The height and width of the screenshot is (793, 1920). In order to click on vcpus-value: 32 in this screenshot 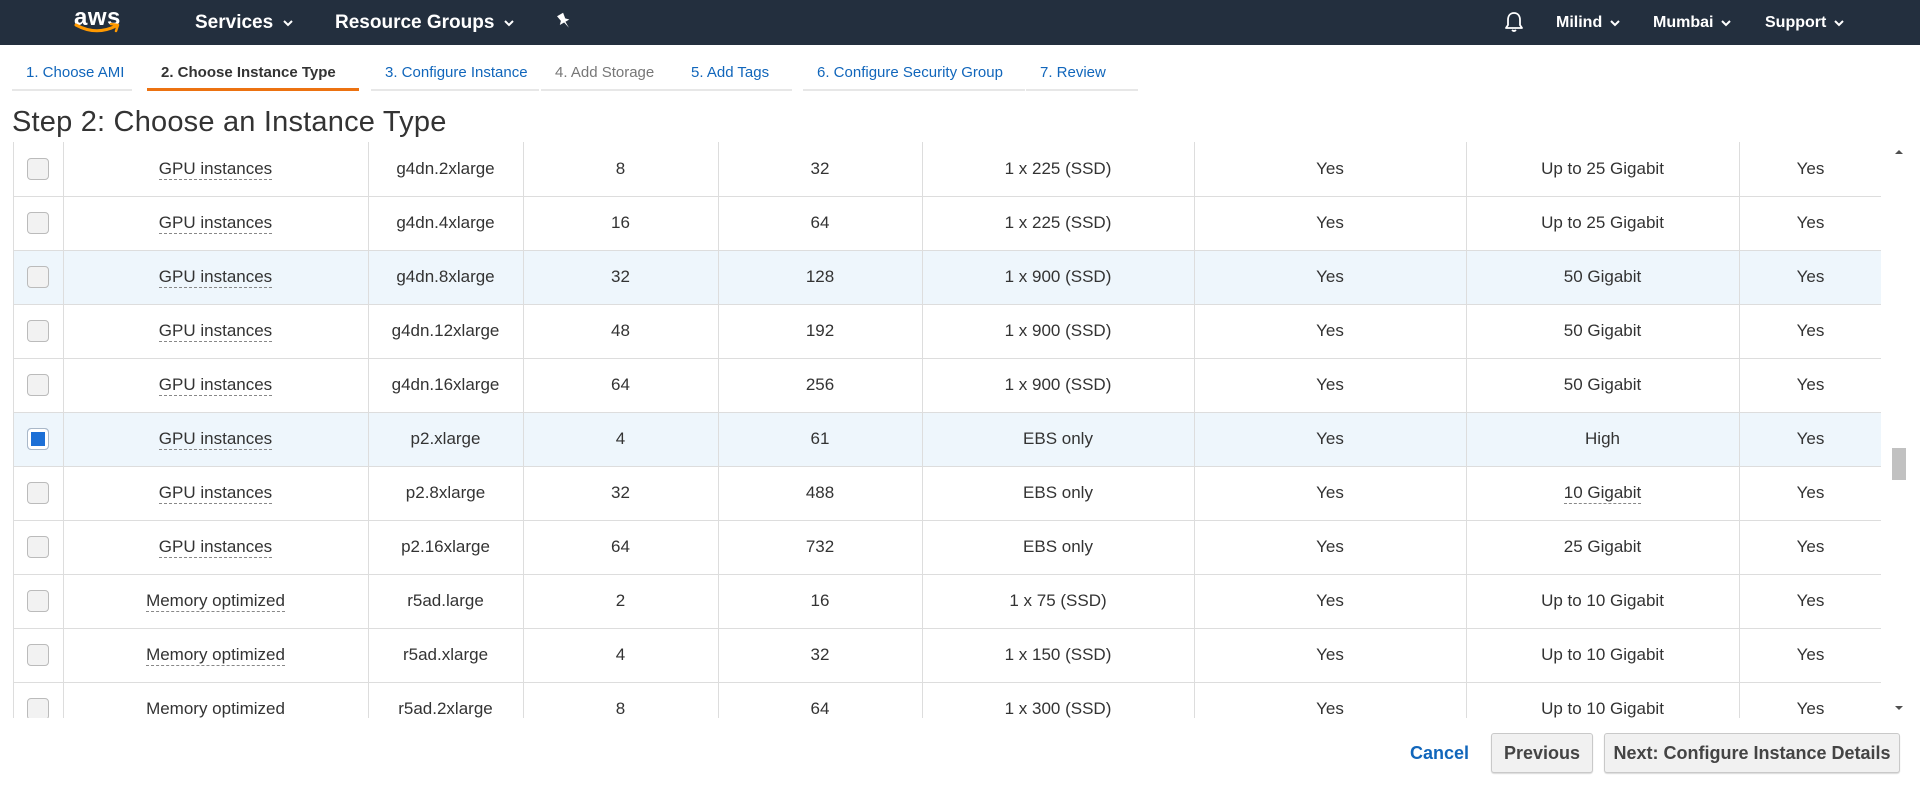, I will do `click(620, 276)`.